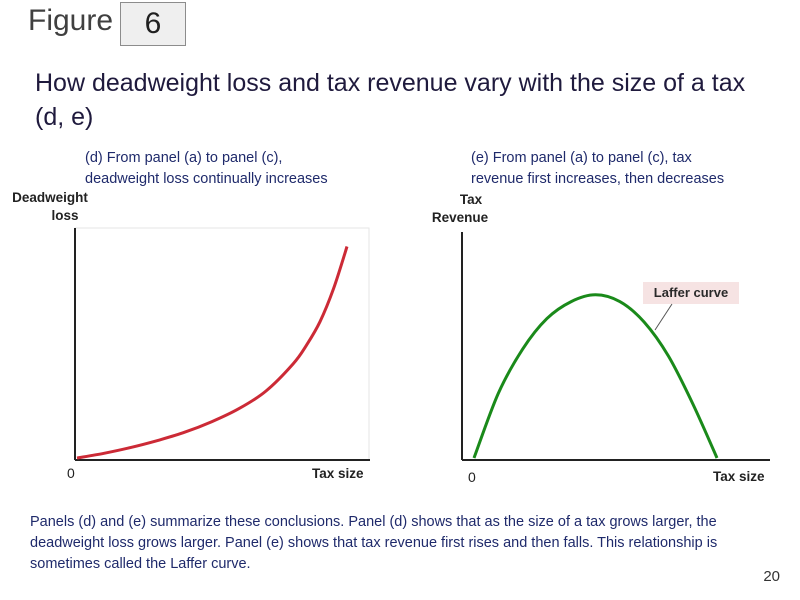  I want to click on panel-e-xlabel: Tax size, so click(739, 476).